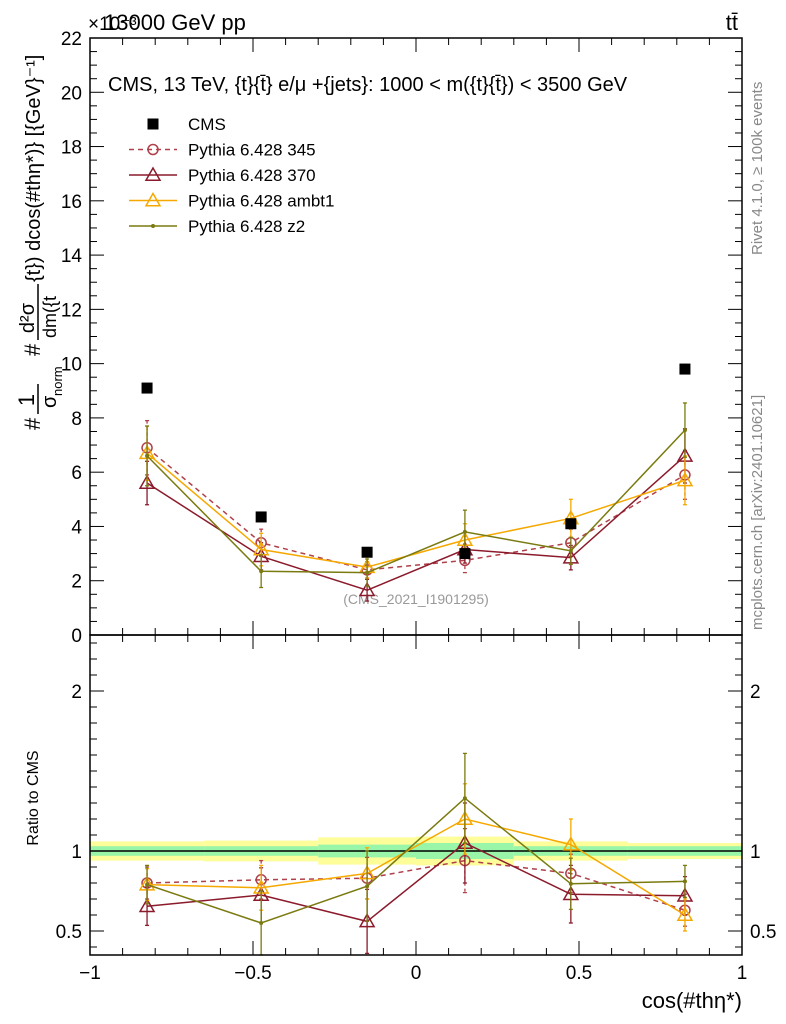  I want to click on ylabel-rest: {t}) dcos(#thη*)} [{GeV}⁻¹], so click(34, 168).